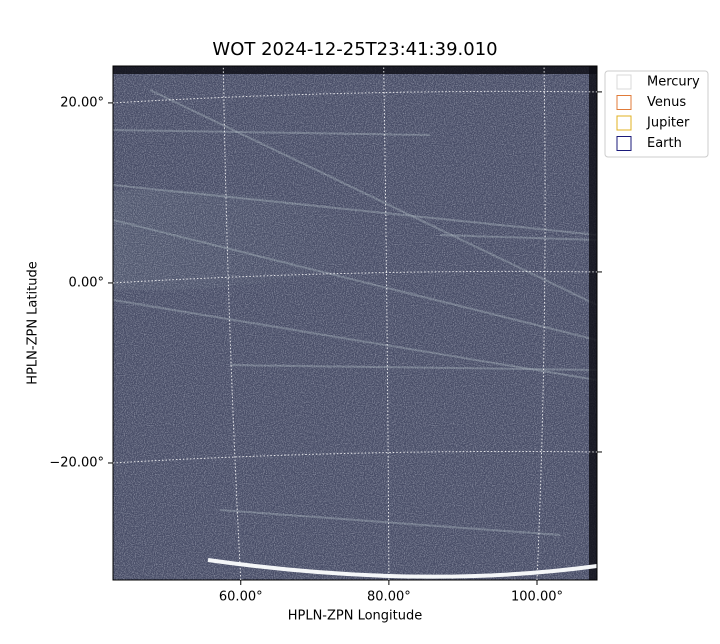  I want to click on x-axis-label: HPLN-ZPN Longitude, so click(355, 616).